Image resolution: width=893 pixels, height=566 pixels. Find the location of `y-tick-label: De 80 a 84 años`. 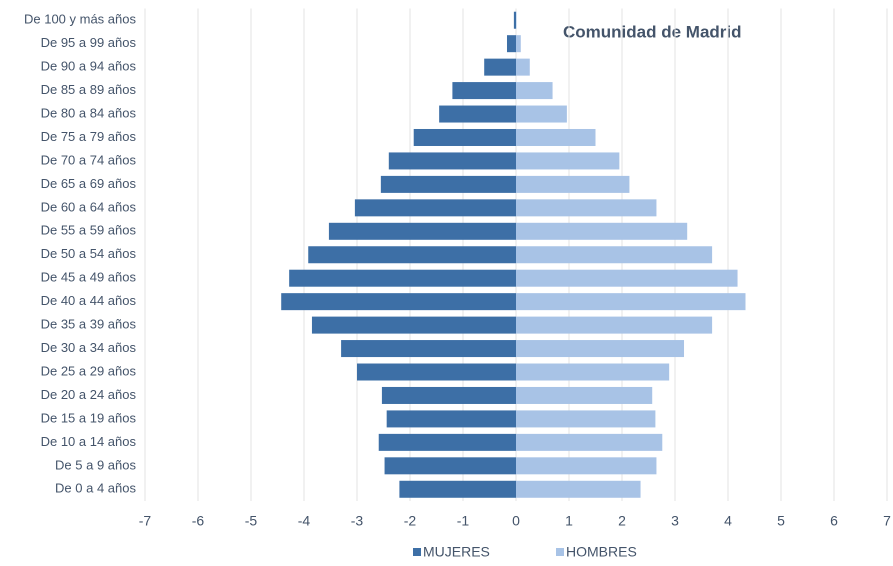

y-tick-label: De 80 a 84 años is located at coordinates (89, 112).